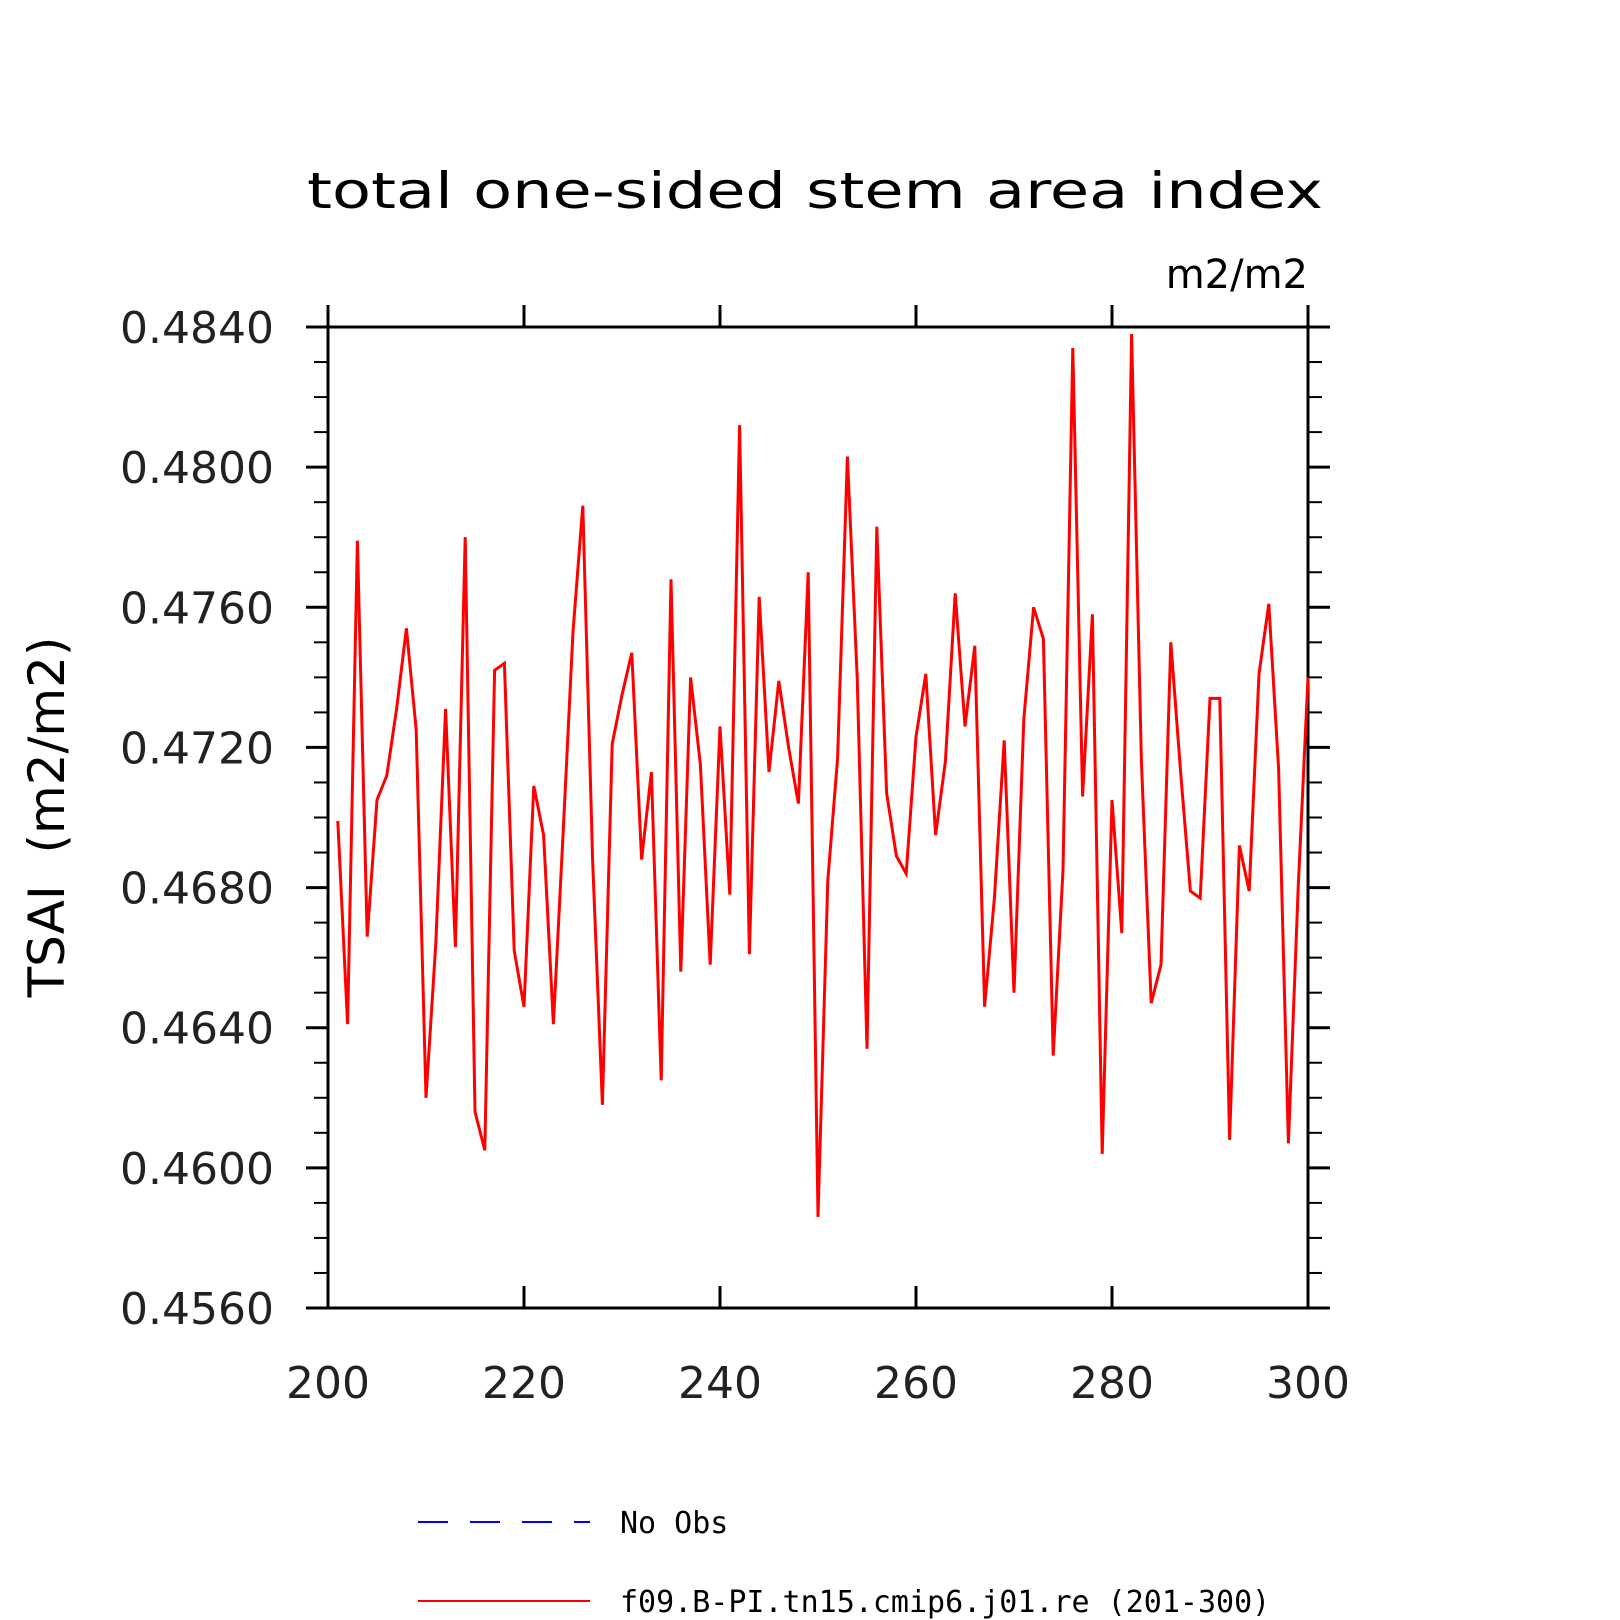 This screenshot has width=1620, height=1620. What do you see at coordinates (197, 1309) in the screenshot?
I see `y-tick-label: 0.4560` at bounding box center [197, 1309].